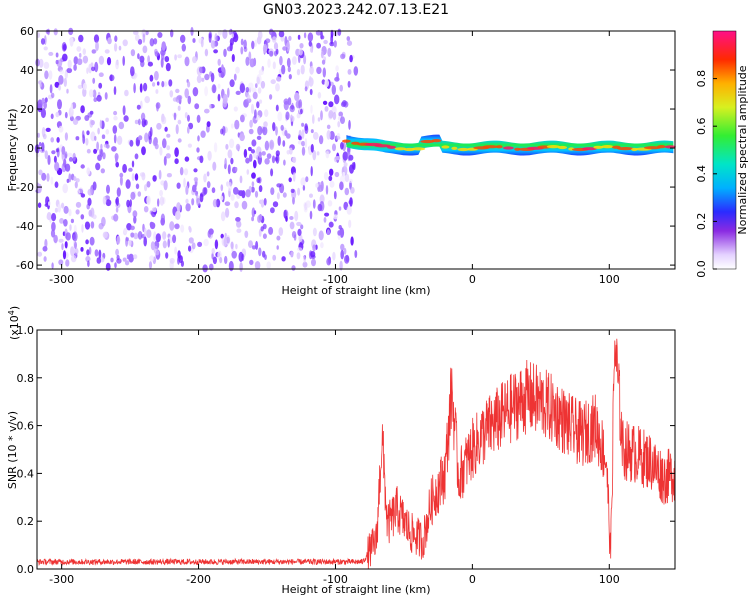 The image size is (750, 600). What do you see at coordinates (27, 70) in the screenshot?
I see `y-tick-label: 40` at bounding box center [27, 70].